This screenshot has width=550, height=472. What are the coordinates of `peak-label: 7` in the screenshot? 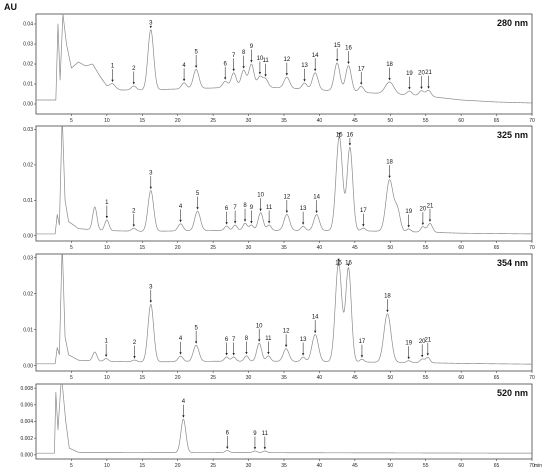 It's located at (234, 340).